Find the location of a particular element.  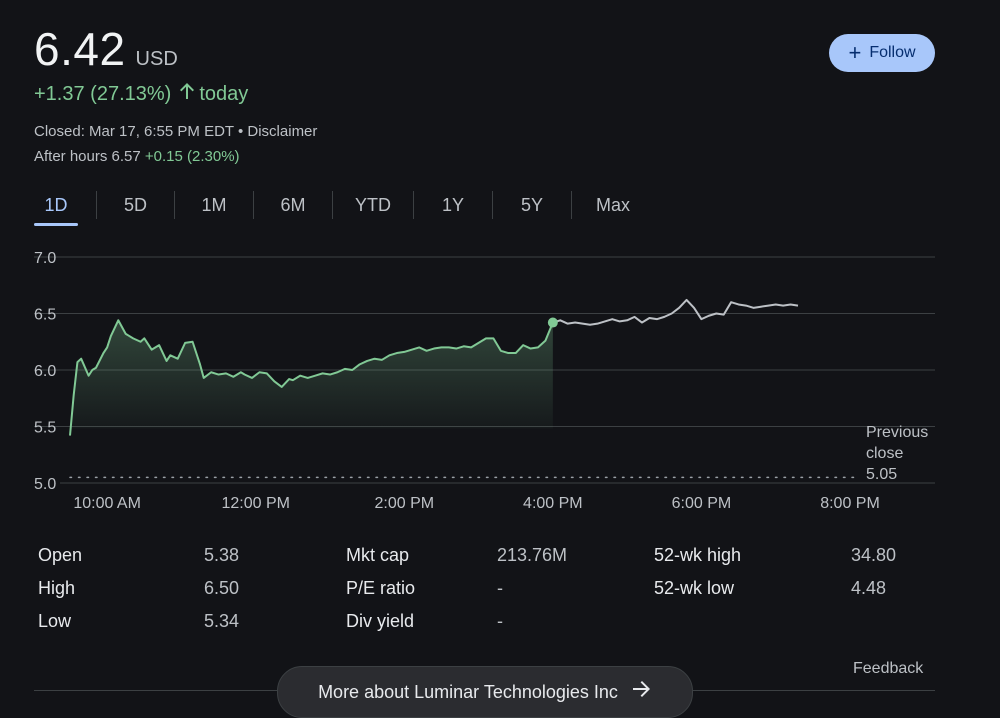

tab-1d: 1D is located at coordinates (56, 208).